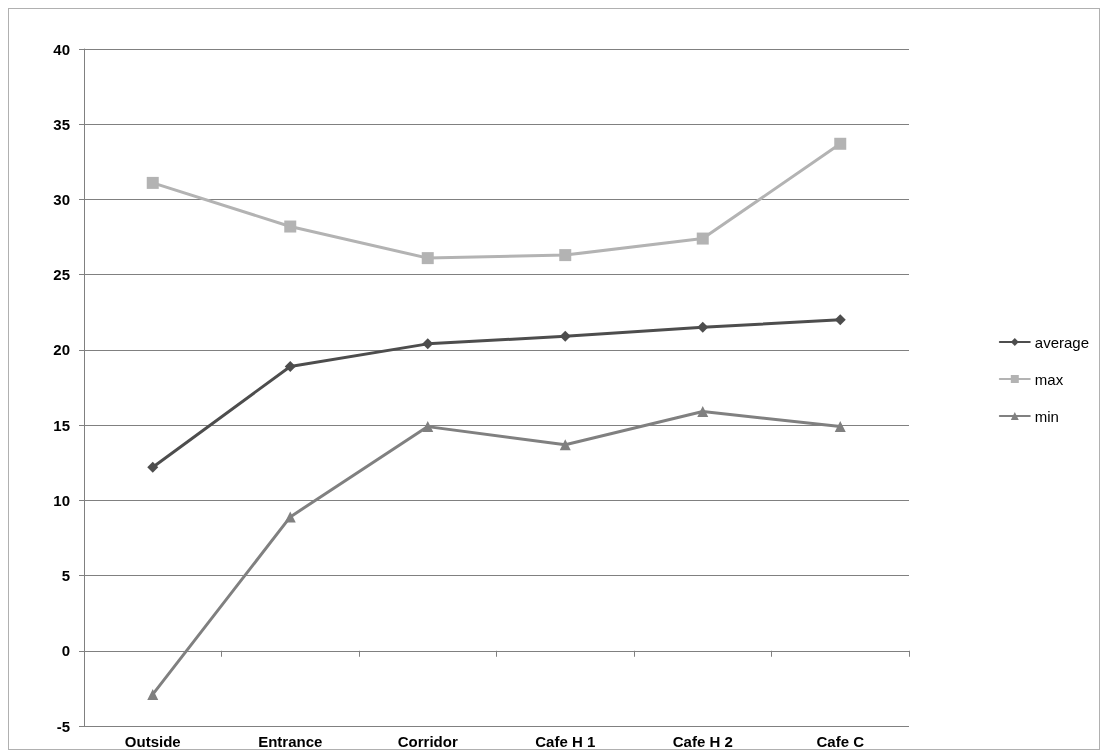  I want to click on x-tick-label: Corridor, so click(427, 741).